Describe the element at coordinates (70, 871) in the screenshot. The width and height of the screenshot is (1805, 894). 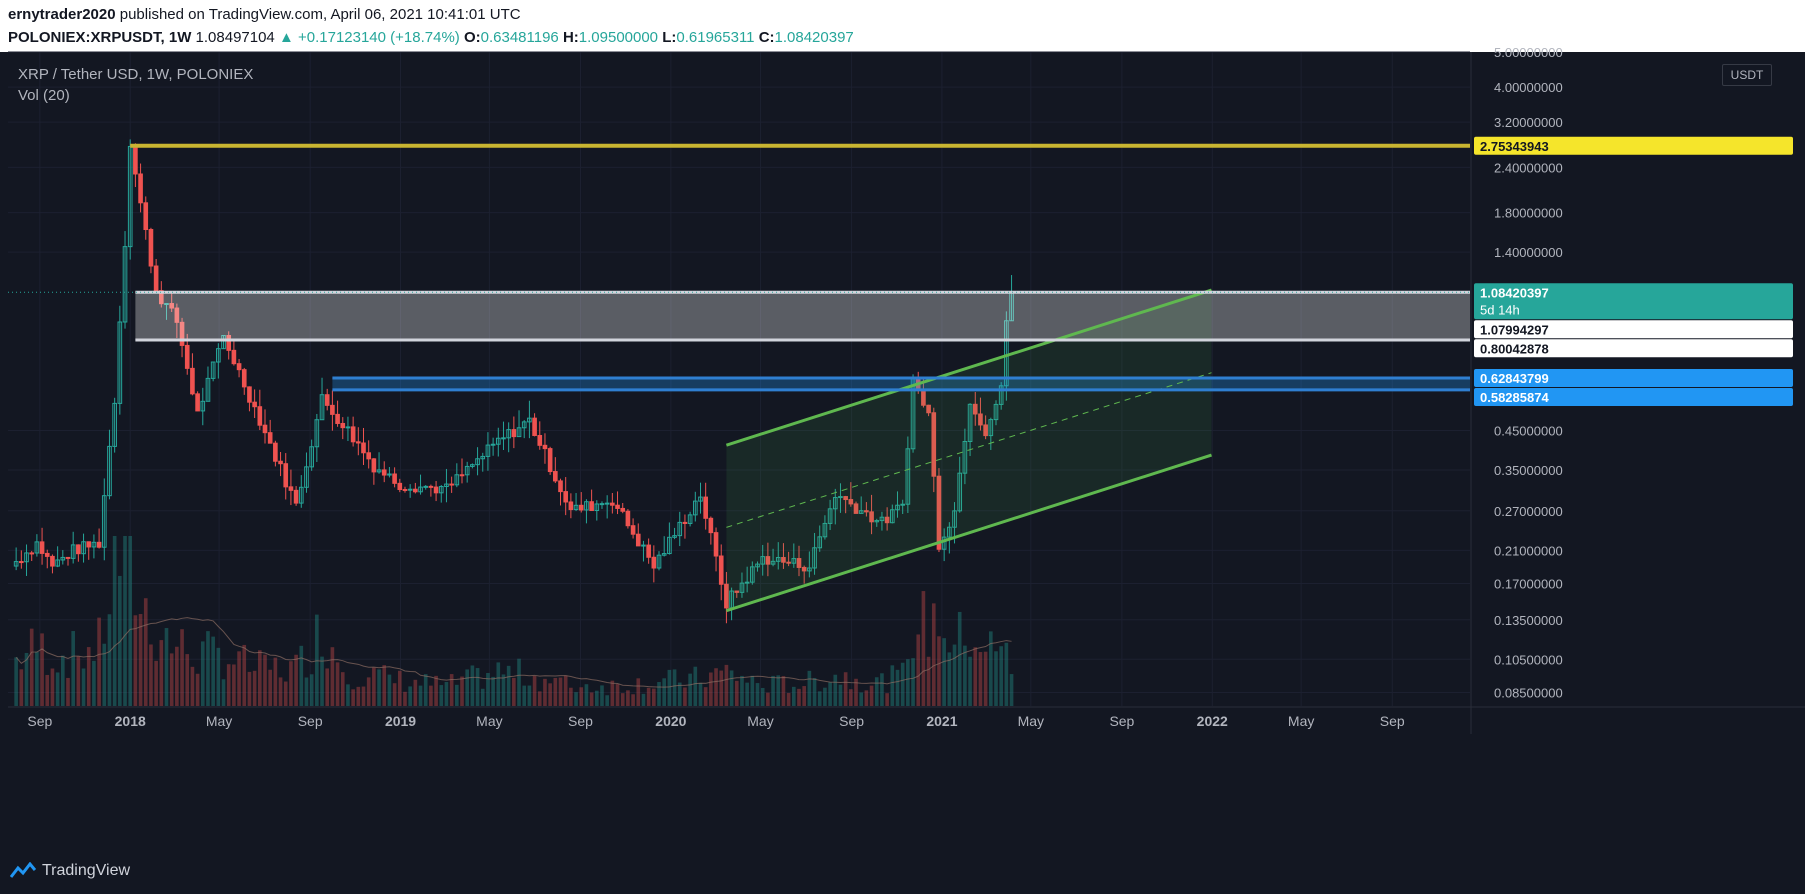
I see `tradingview-brand: TradingView` at that location.